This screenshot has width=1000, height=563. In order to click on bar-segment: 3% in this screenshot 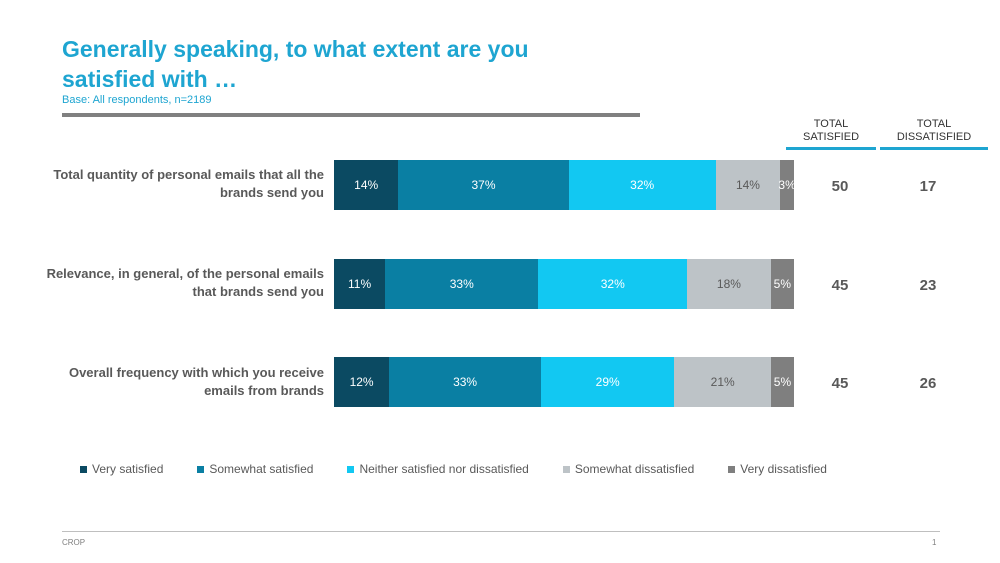, I will do `click(787, 185)`.